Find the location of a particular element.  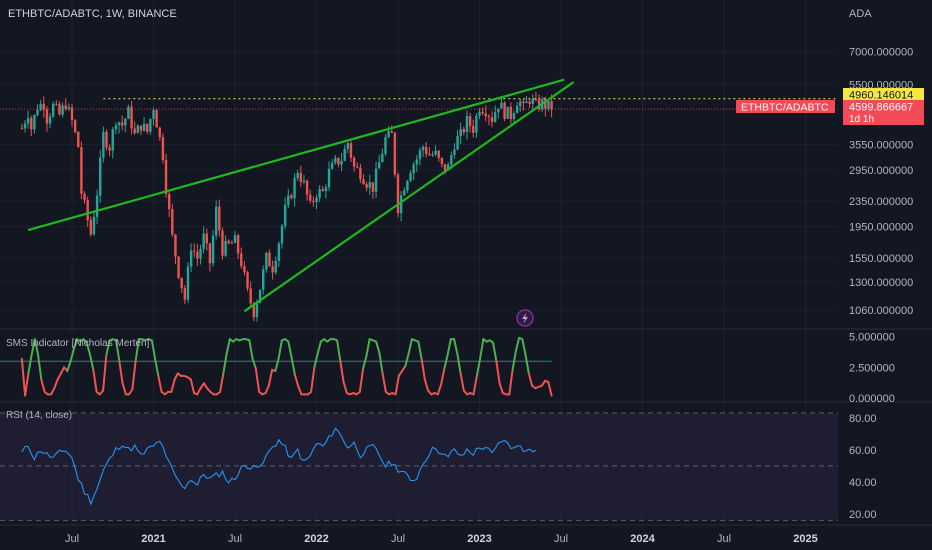

lightning-icon is located at coordinates (525, 318).